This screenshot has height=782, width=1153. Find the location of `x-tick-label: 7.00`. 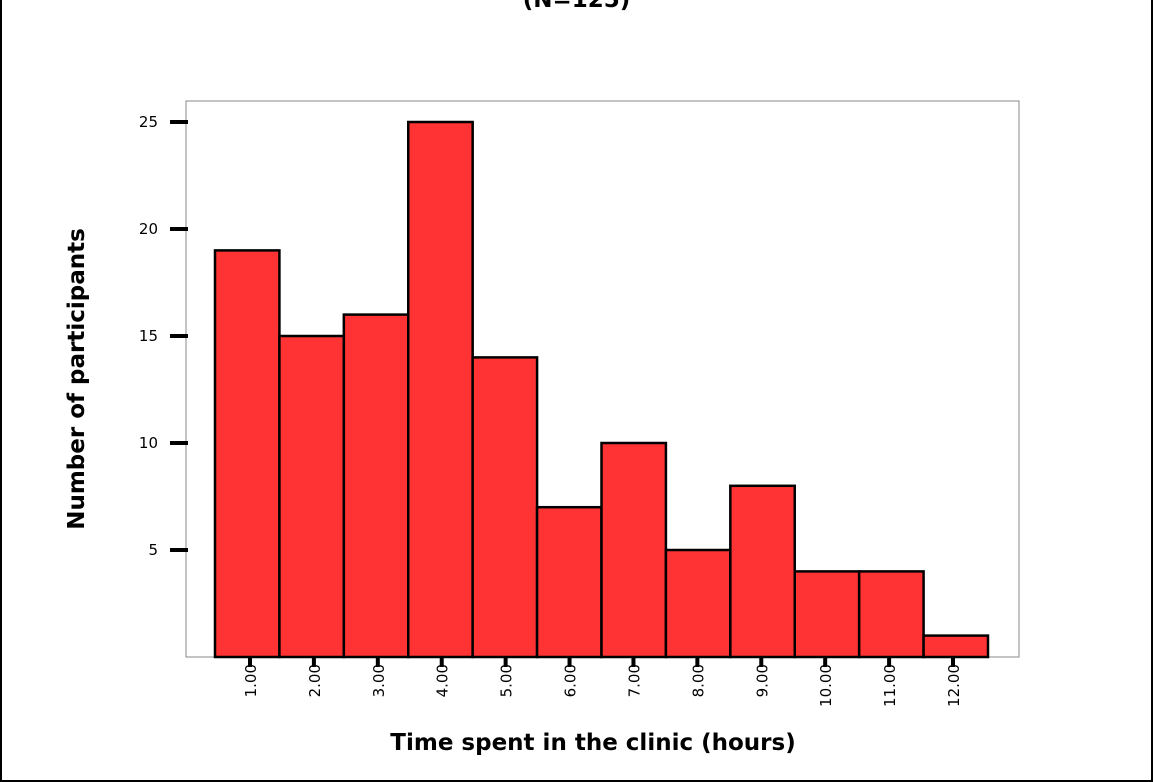

x-tick-label: 7.00 is located at coordinates (634, 680).